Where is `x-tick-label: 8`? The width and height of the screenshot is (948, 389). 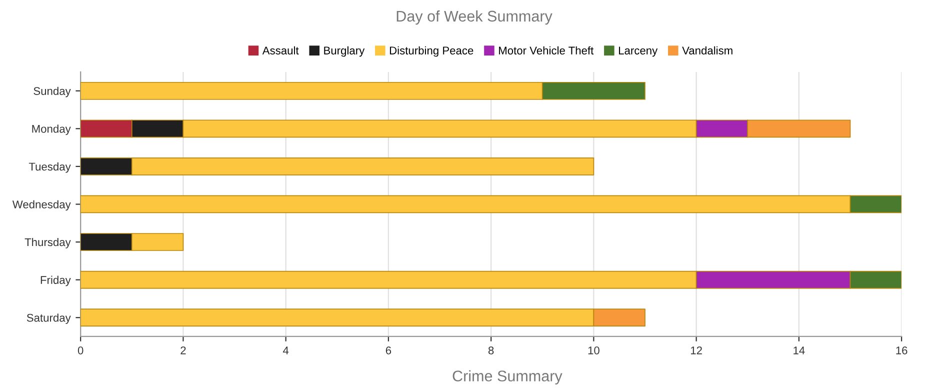 x-tick-label: 8 is located at coordinates (491, 350).